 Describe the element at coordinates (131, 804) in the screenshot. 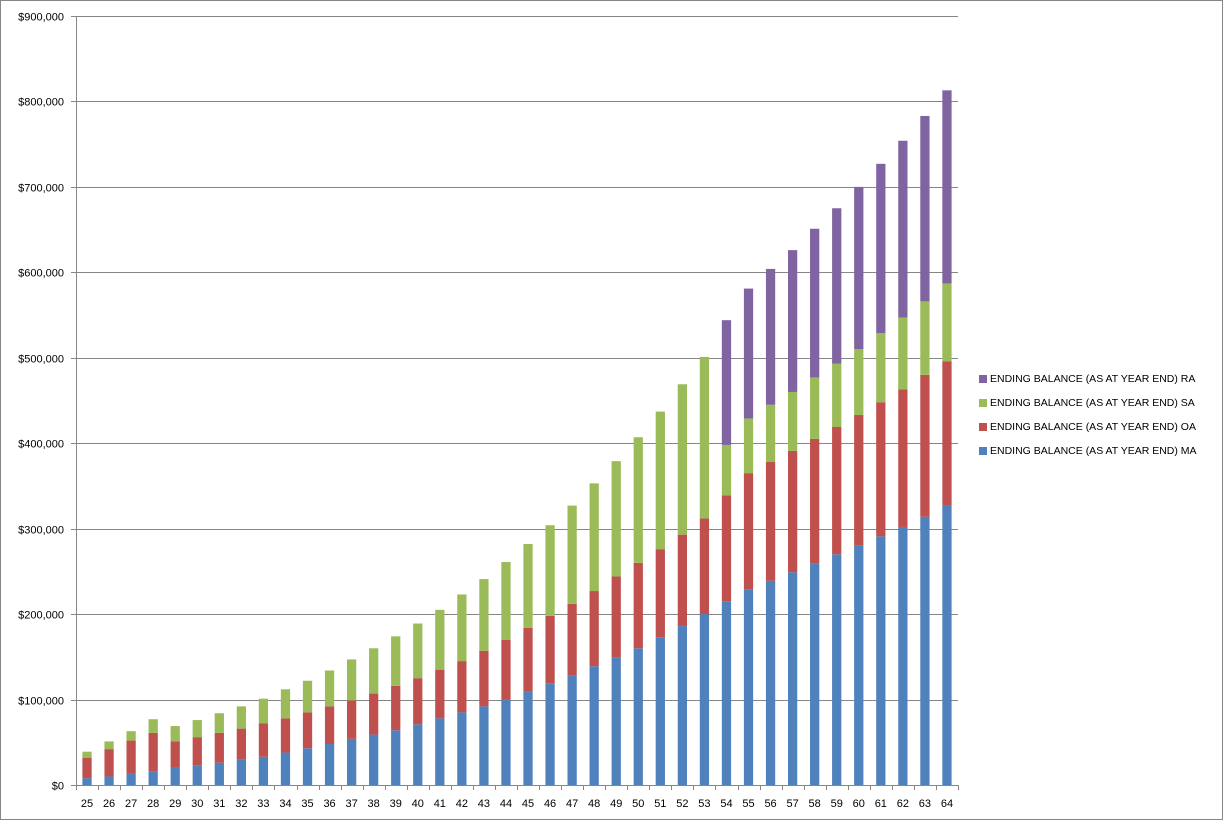

I see `x-tick-label: 27` at that location.